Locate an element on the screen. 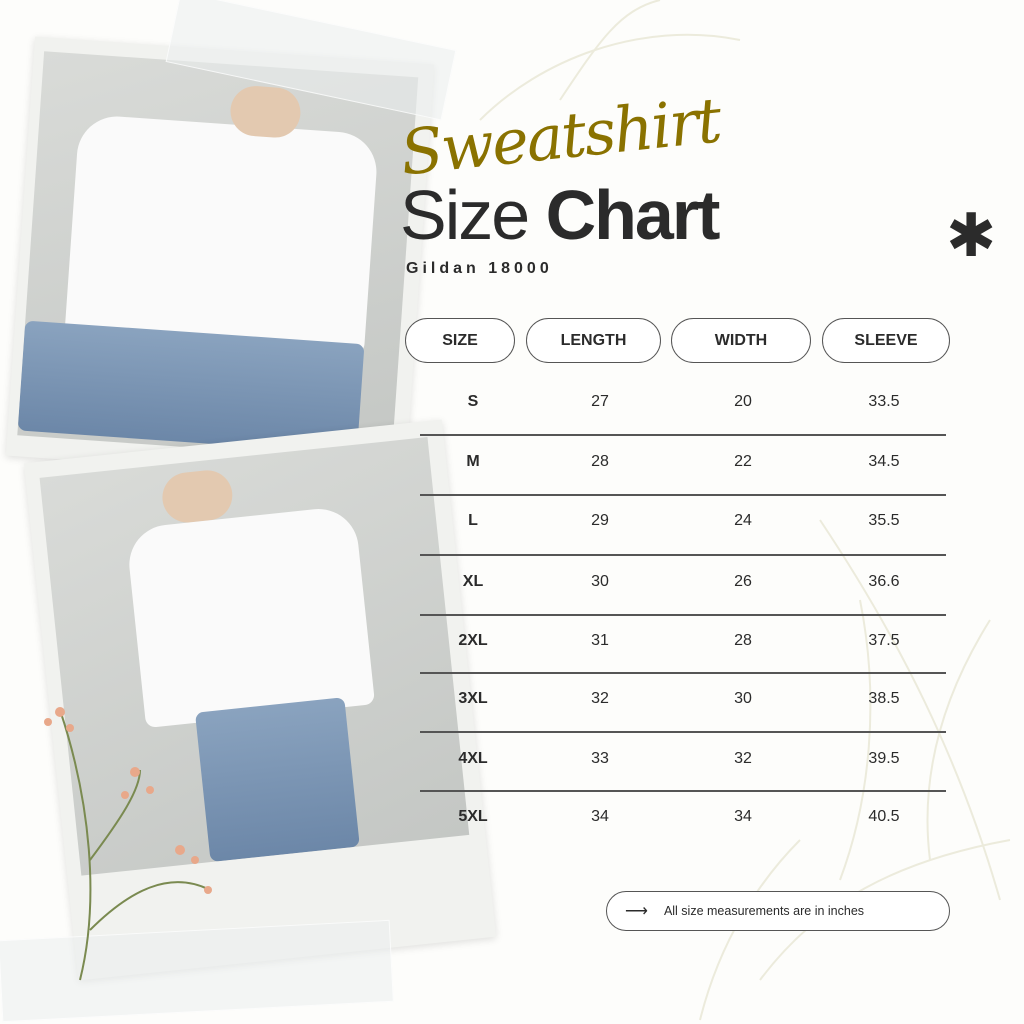 This screenshot has height=1024, width=1024. measurement-note: ⟶ All size measurements are in inches is located at coordinates (778, 911).